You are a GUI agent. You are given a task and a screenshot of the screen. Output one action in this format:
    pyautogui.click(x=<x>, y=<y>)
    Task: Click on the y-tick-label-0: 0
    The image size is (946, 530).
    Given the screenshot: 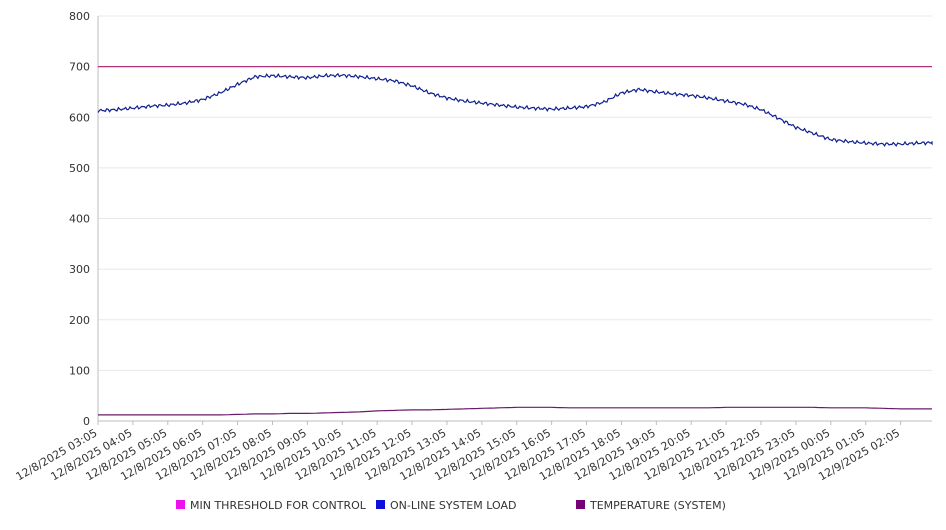 What is the action you would take?
    pyautogui.click(x=86, y=421)
    